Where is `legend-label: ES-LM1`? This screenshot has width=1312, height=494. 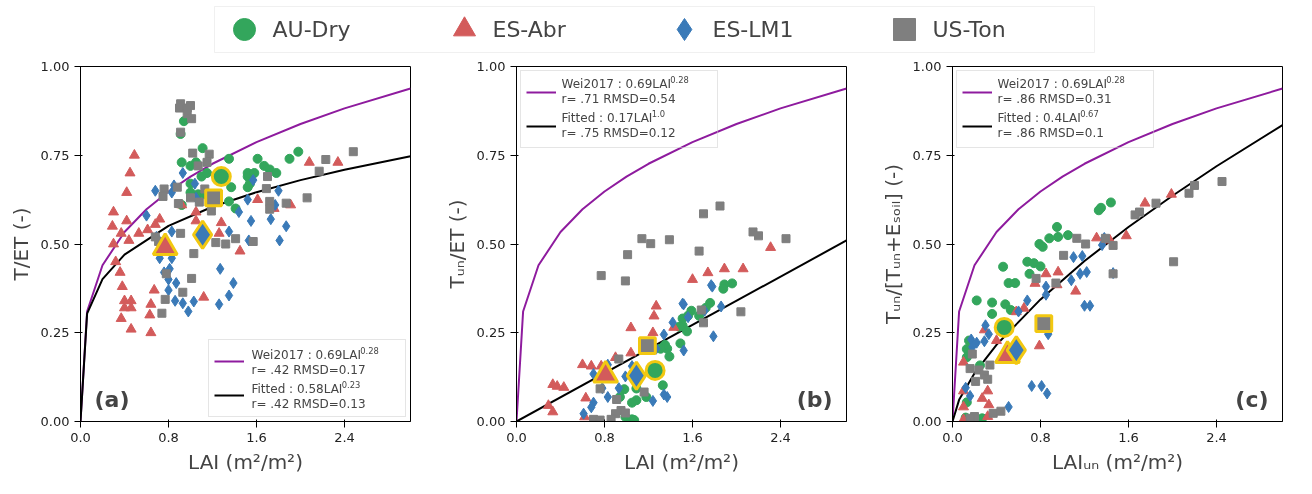 legend-label: ES-LM1 is located at coordinates (753, 29).